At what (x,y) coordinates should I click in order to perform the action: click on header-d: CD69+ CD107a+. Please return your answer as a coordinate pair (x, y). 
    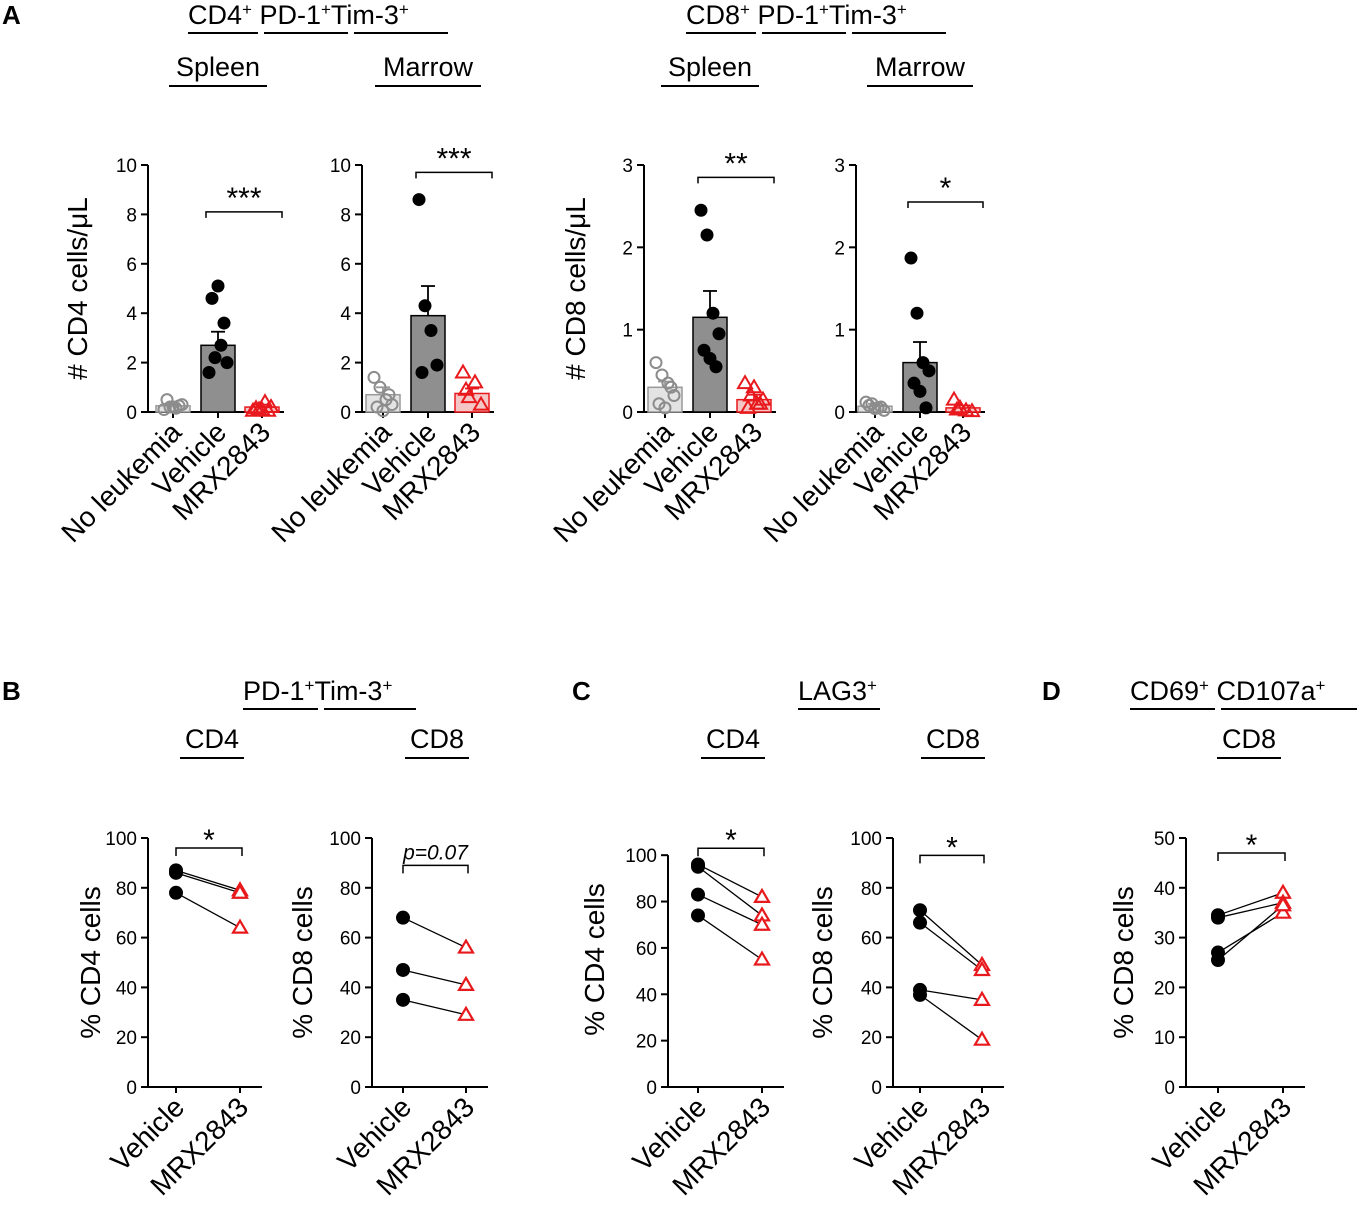
    Looking at the image, I should click on (1228, 691).